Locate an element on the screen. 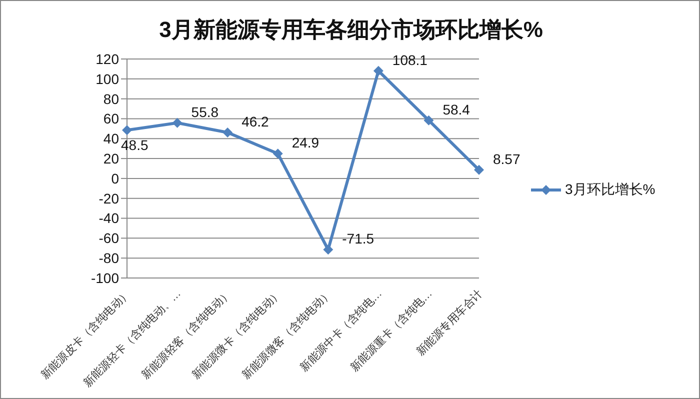 This screenshot has width=700, height=399. y-tick-label: -100 is located at coordinates (105, 278).